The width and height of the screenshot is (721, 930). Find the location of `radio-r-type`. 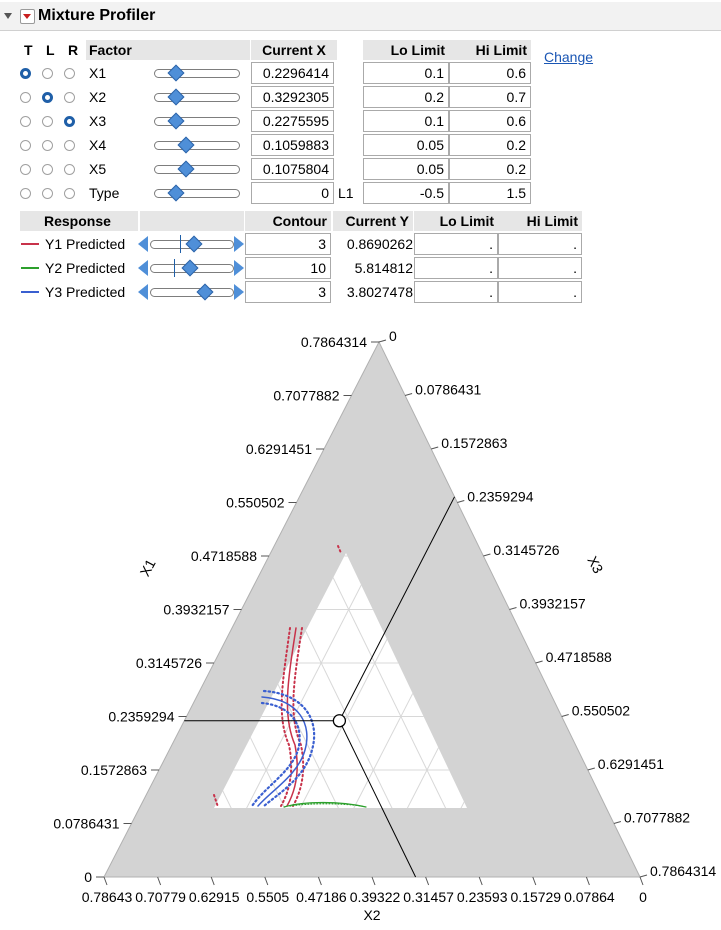

radio-r-type is located at coordinates (69, 193).